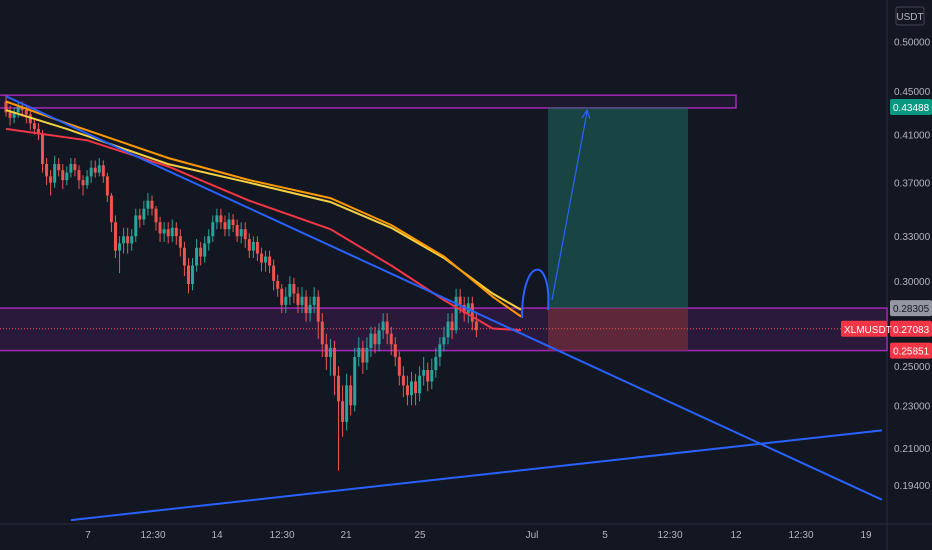 The height and width of the screenshot is (550, 932). Describe the element at coordinates (618, 329) in the screenshot. I see `position-stop-area` at that location.